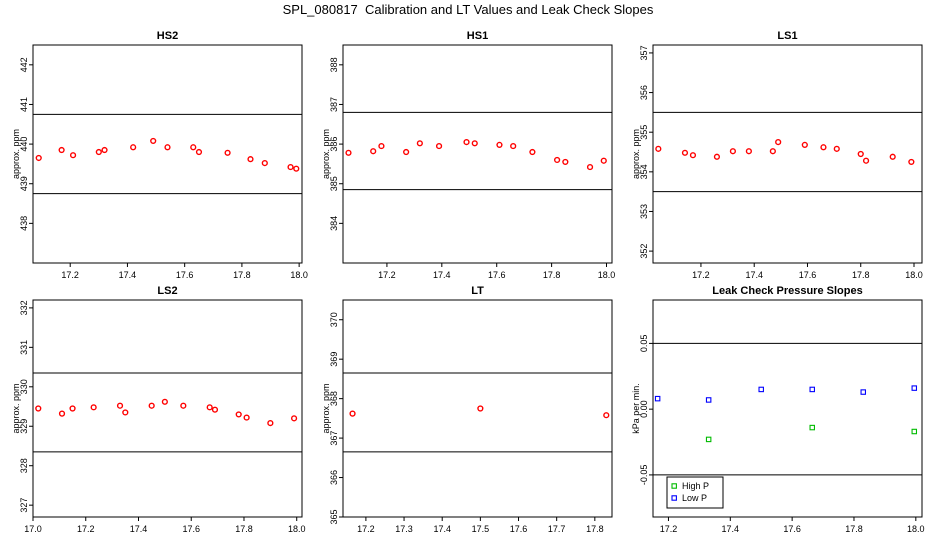  I want to click on y-tick-label: 365, so click(334, 516).